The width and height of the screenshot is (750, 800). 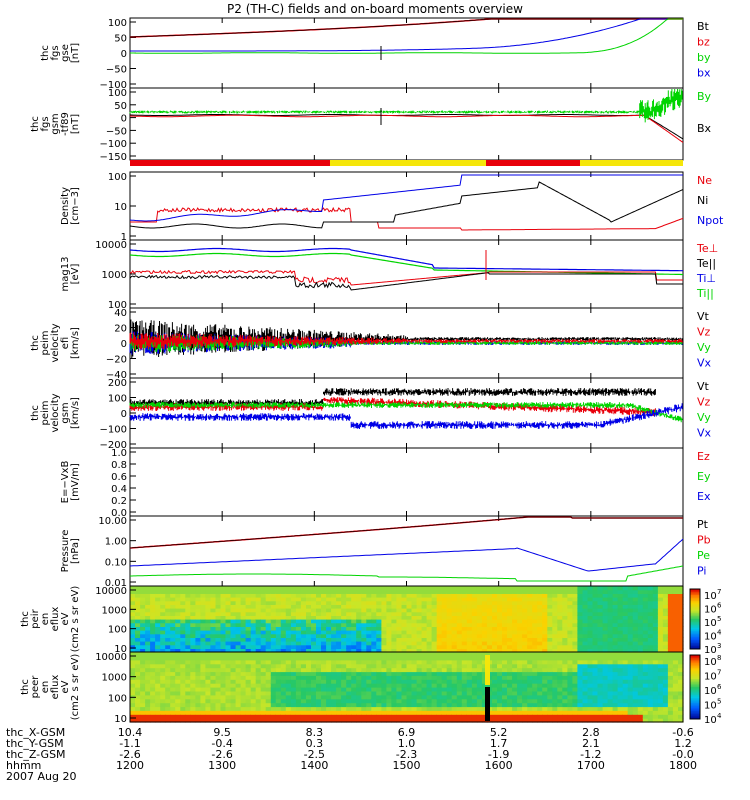 What do you see at coordinates (120, 719) in the screenshot?
I see `y-tick-label: 10` at bounding box center [120, 719].